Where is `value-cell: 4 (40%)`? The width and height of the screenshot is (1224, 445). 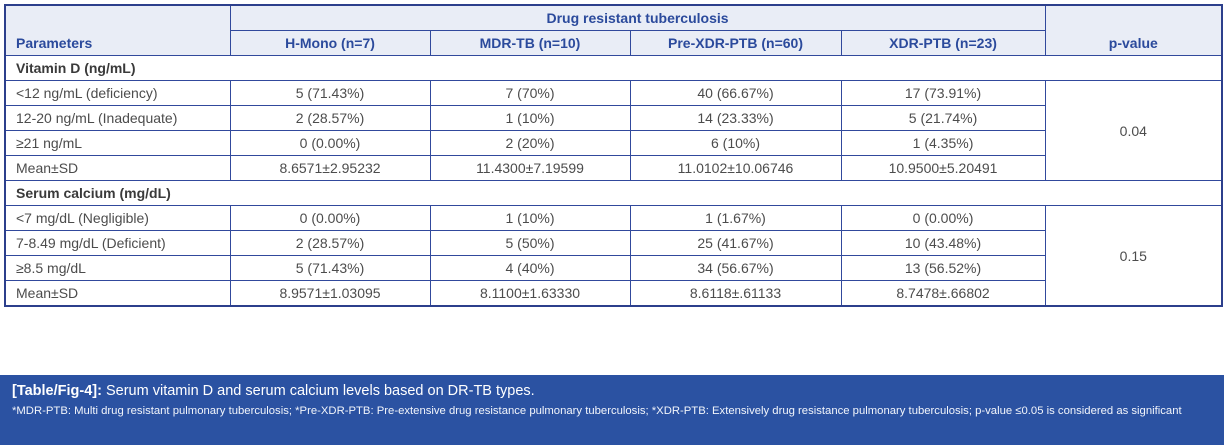
value-cell: 4 (40%) is located at coordinates (530, 268).